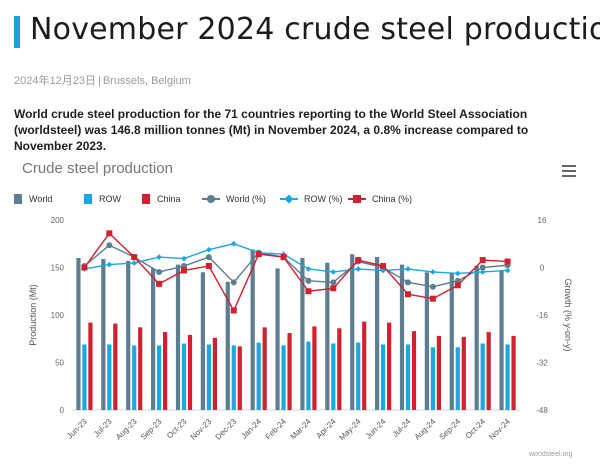 The height and width of the screenshot is (464, 600). I want to click on legend-item-china-pct: China (%), so click(380, 199).